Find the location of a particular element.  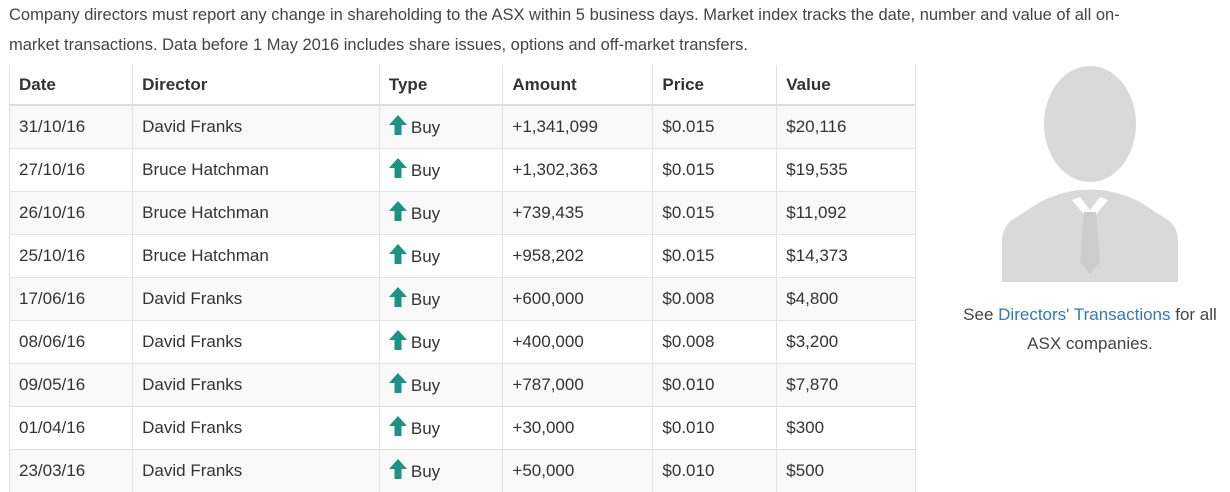

table-header-row: Date Director Type Amount Price Value is located at coordinates (463, 85).